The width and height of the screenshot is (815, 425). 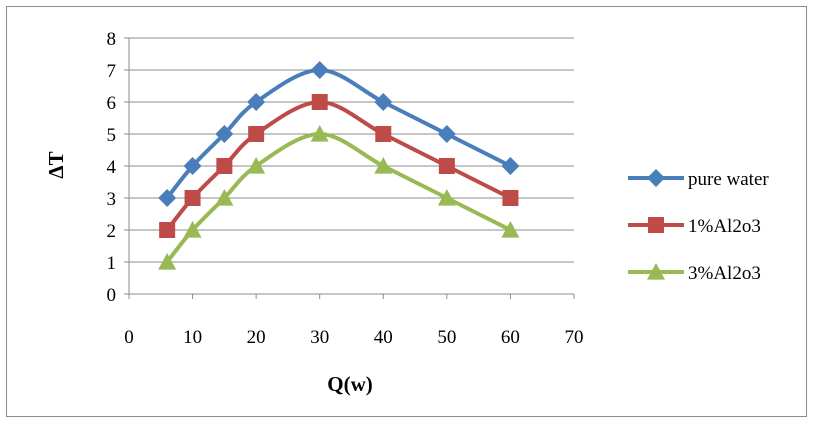 I want to click on legend-label-pure-water: pure water, so click(x=728, y=179).